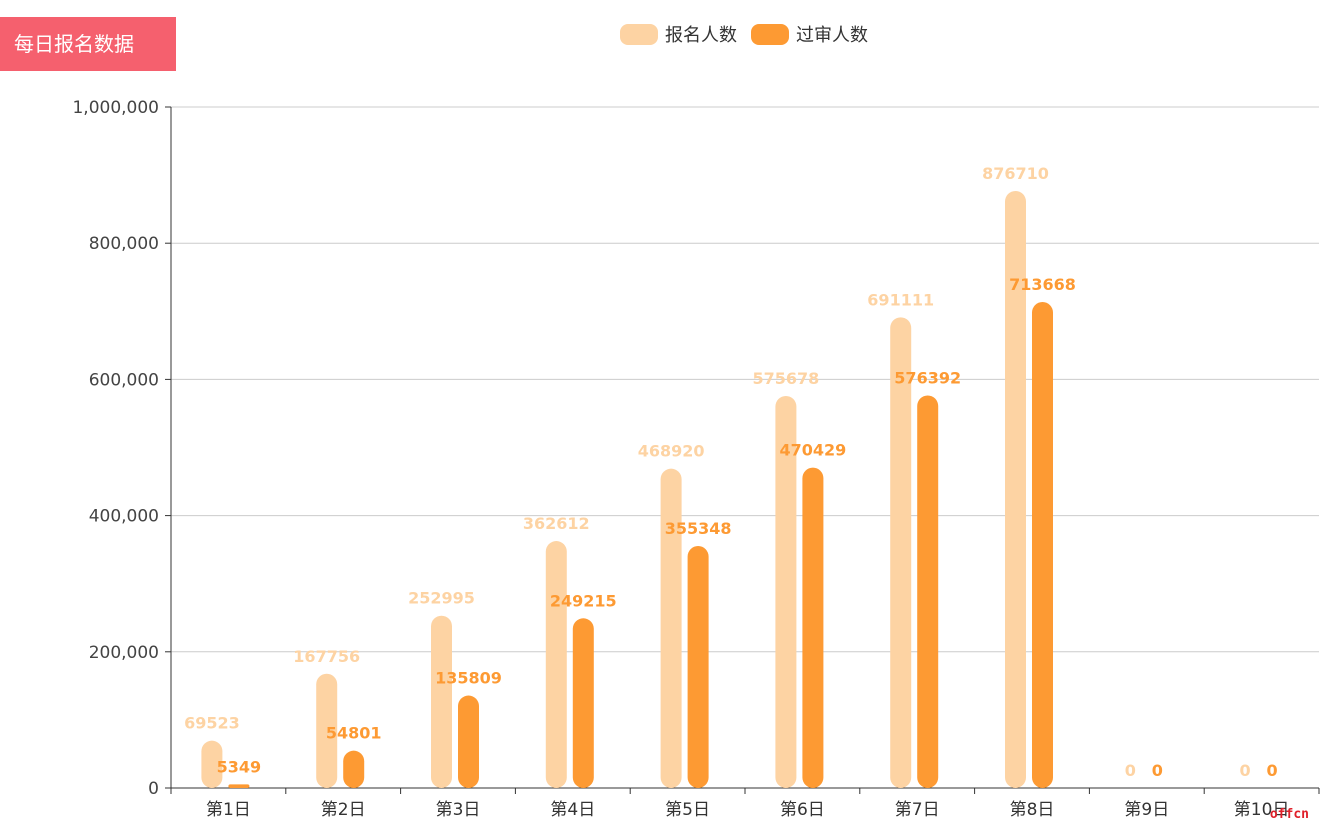 This screenshot has width=1331, height=828. I want to click on x-tick-label: 第4日, so click(572, 810).